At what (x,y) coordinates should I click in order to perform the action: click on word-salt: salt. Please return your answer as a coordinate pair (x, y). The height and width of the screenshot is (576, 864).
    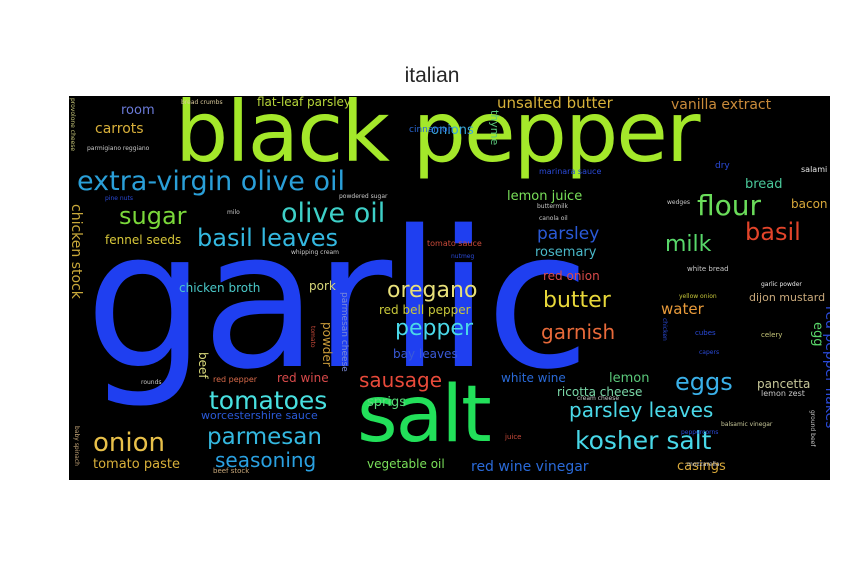
    Looking at the image, I should click on (424, 415).